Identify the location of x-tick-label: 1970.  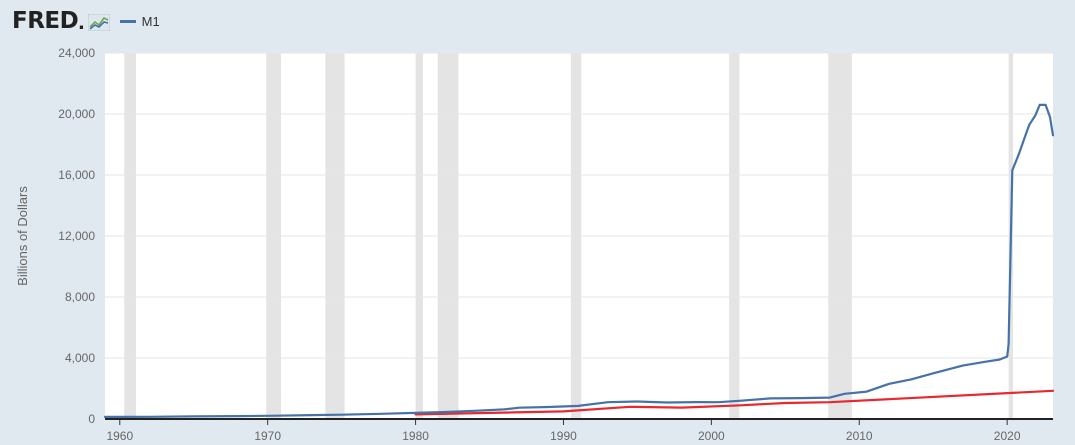
(267, 436).